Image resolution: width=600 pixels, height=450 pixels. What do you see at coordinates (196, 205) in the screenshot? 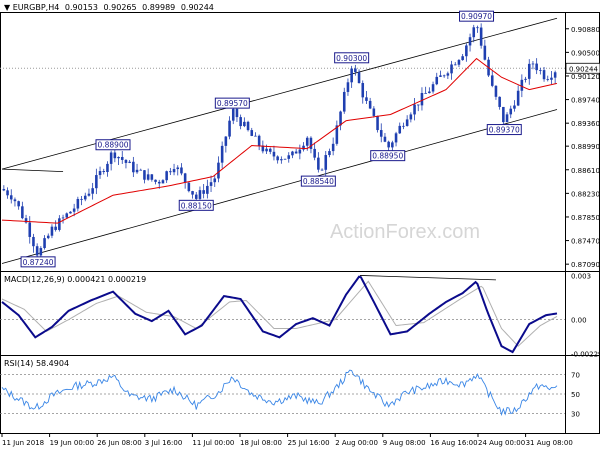
I see `swing-label-text: 0.88150` at bounding box center [196, 205].